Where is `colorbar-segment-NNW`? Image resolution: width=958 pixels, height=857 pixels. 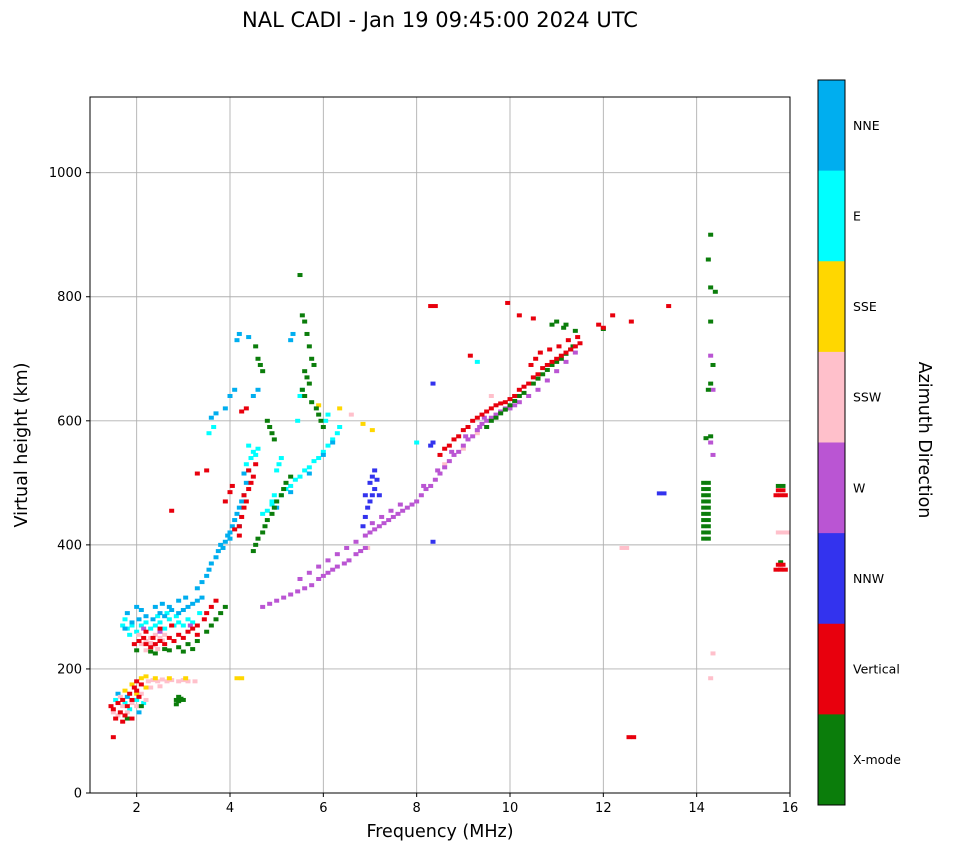 colorbar-segment-NNW is located at coordinates (831, 579).